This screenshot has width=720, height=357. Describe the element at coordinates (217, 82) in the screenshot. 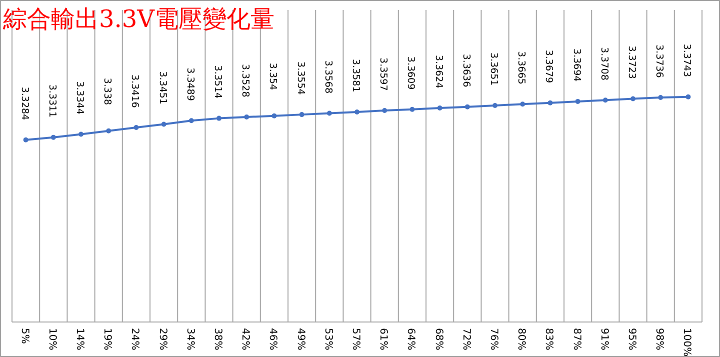

I see `data-label: 3.3514` at that location.